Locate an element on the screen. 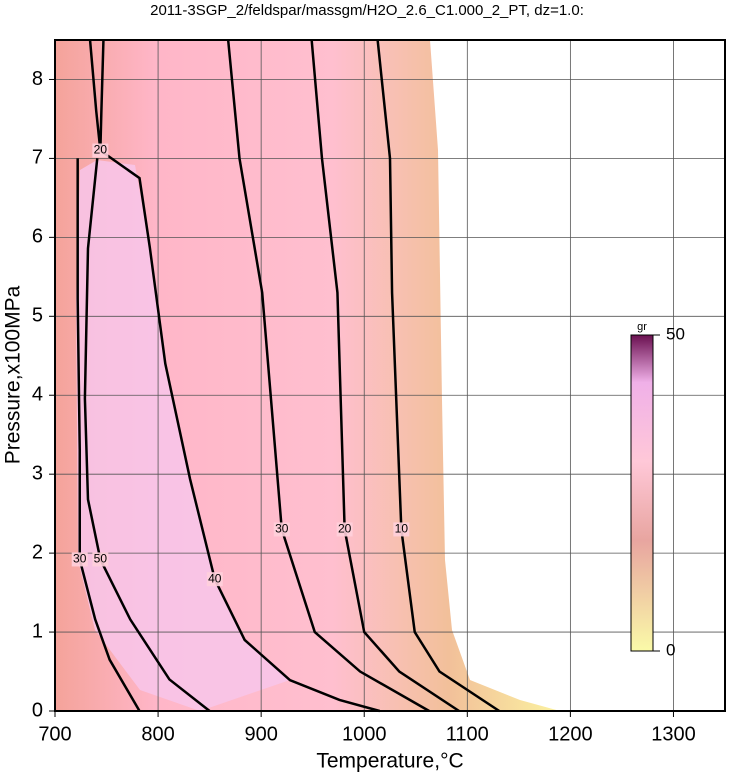 The width and height of the screenshot is (734, 781). colorbar-tick-label: 0 is located at coordinates (670, 649).